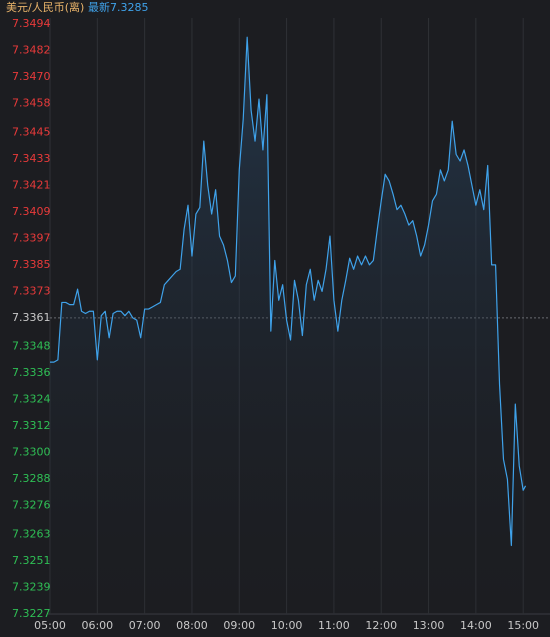  Describe the element at coordinates (239, 625) in the screenshot. I see `x-tick-label: 09:00` at that location.